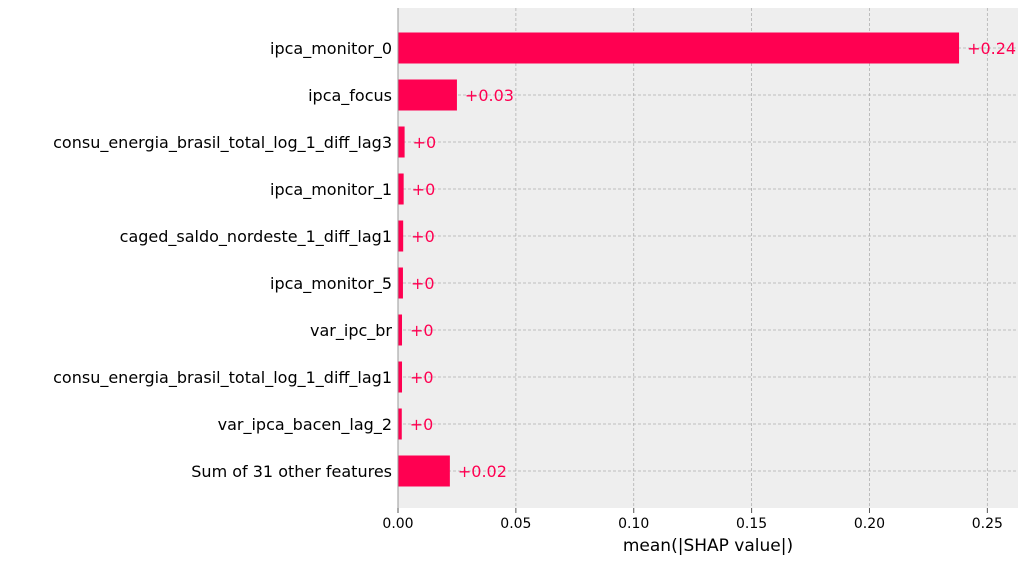 Image resolution: width=1028 pixels, height=563 pixels. Describe the element at coordinates (991, 48) in the screenshot. I see `bar-value-label: +0.24` at that location.